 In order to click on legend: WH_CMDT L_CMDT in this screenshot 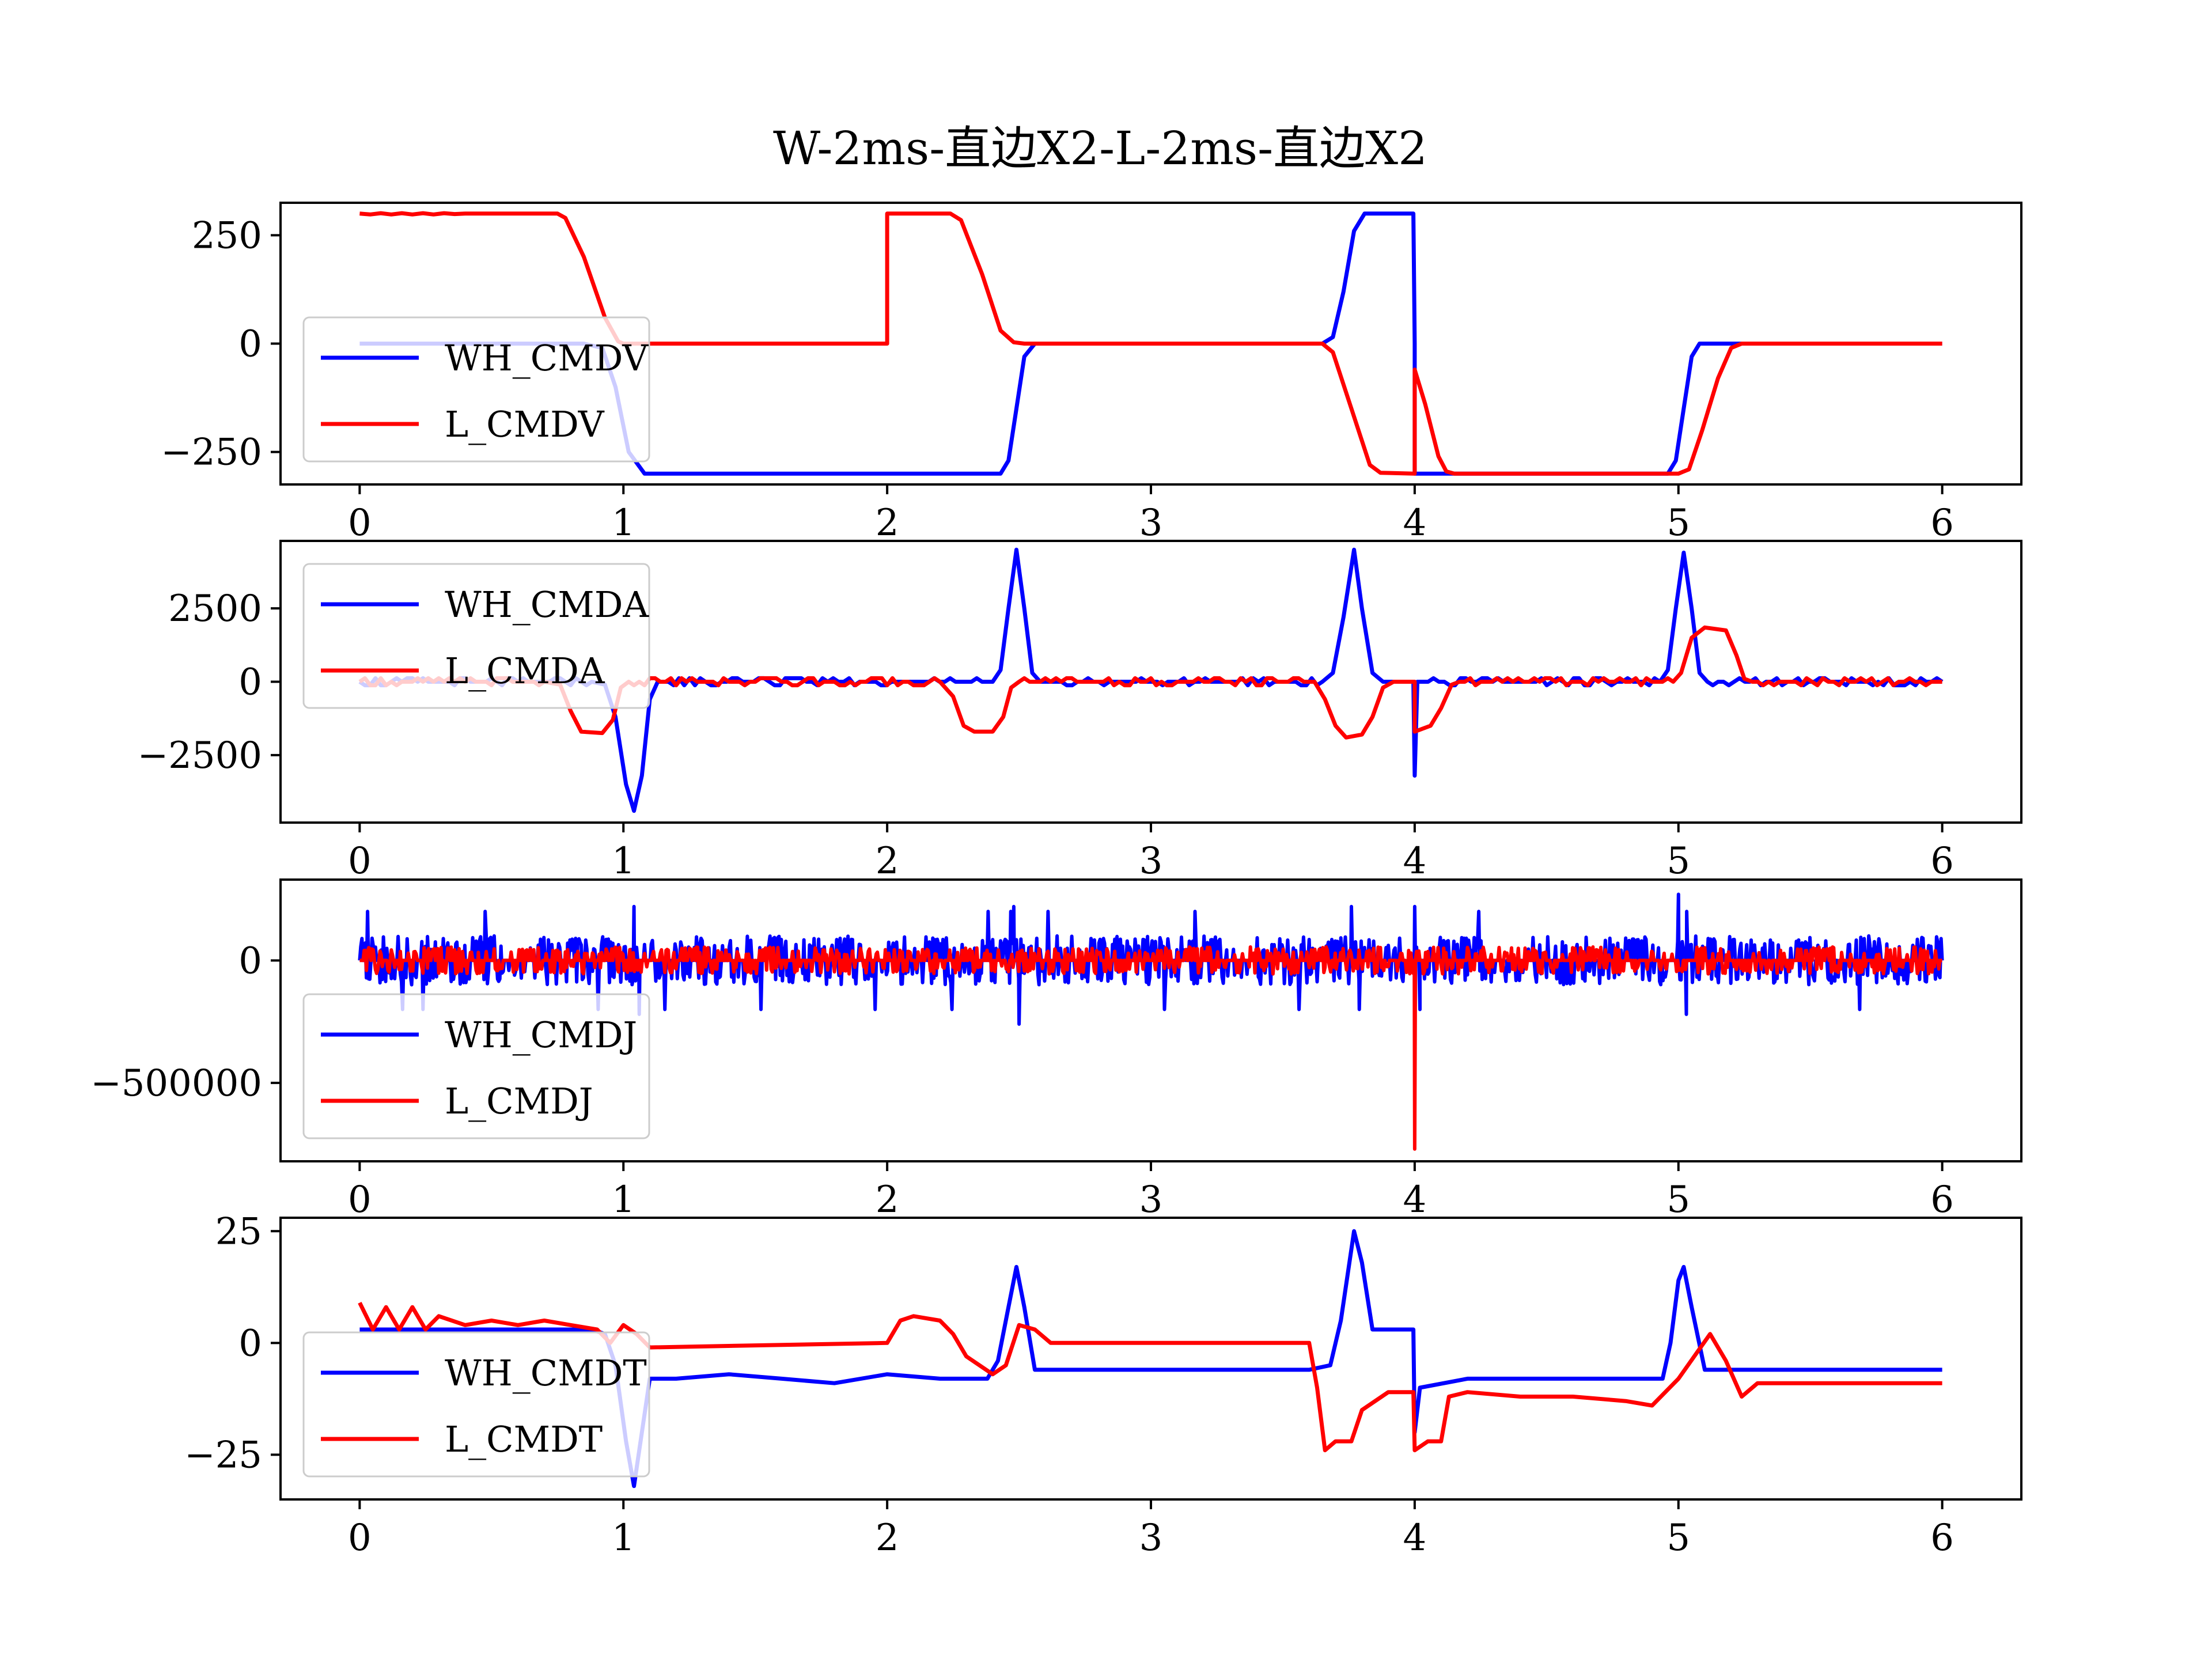, I will do `click(476, 1404)`.